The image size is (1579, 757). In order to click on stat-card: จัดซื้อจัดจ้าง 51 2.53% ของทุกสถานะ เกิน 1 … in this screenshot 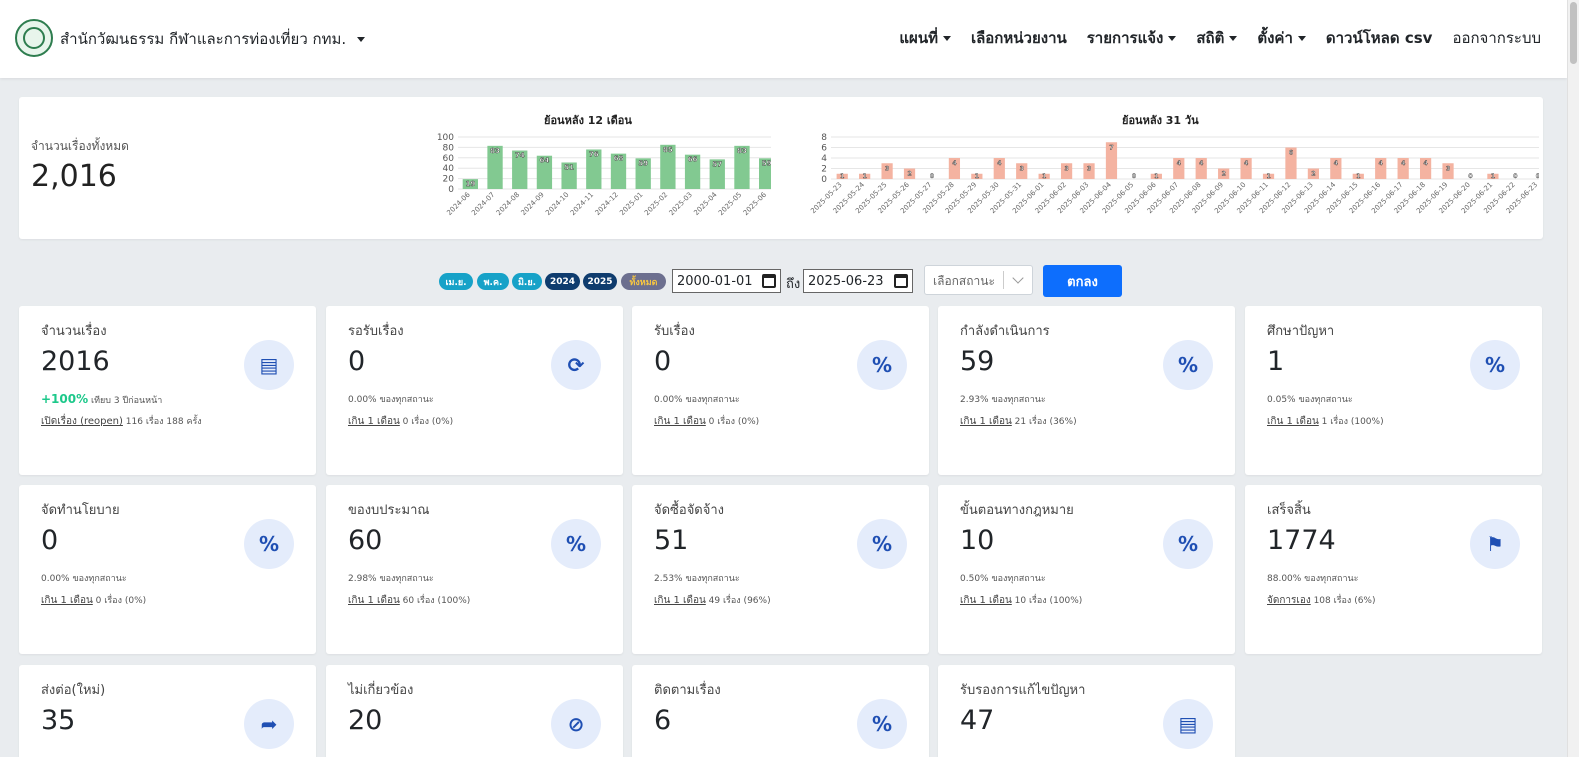, I will do `click(780, 569)`.